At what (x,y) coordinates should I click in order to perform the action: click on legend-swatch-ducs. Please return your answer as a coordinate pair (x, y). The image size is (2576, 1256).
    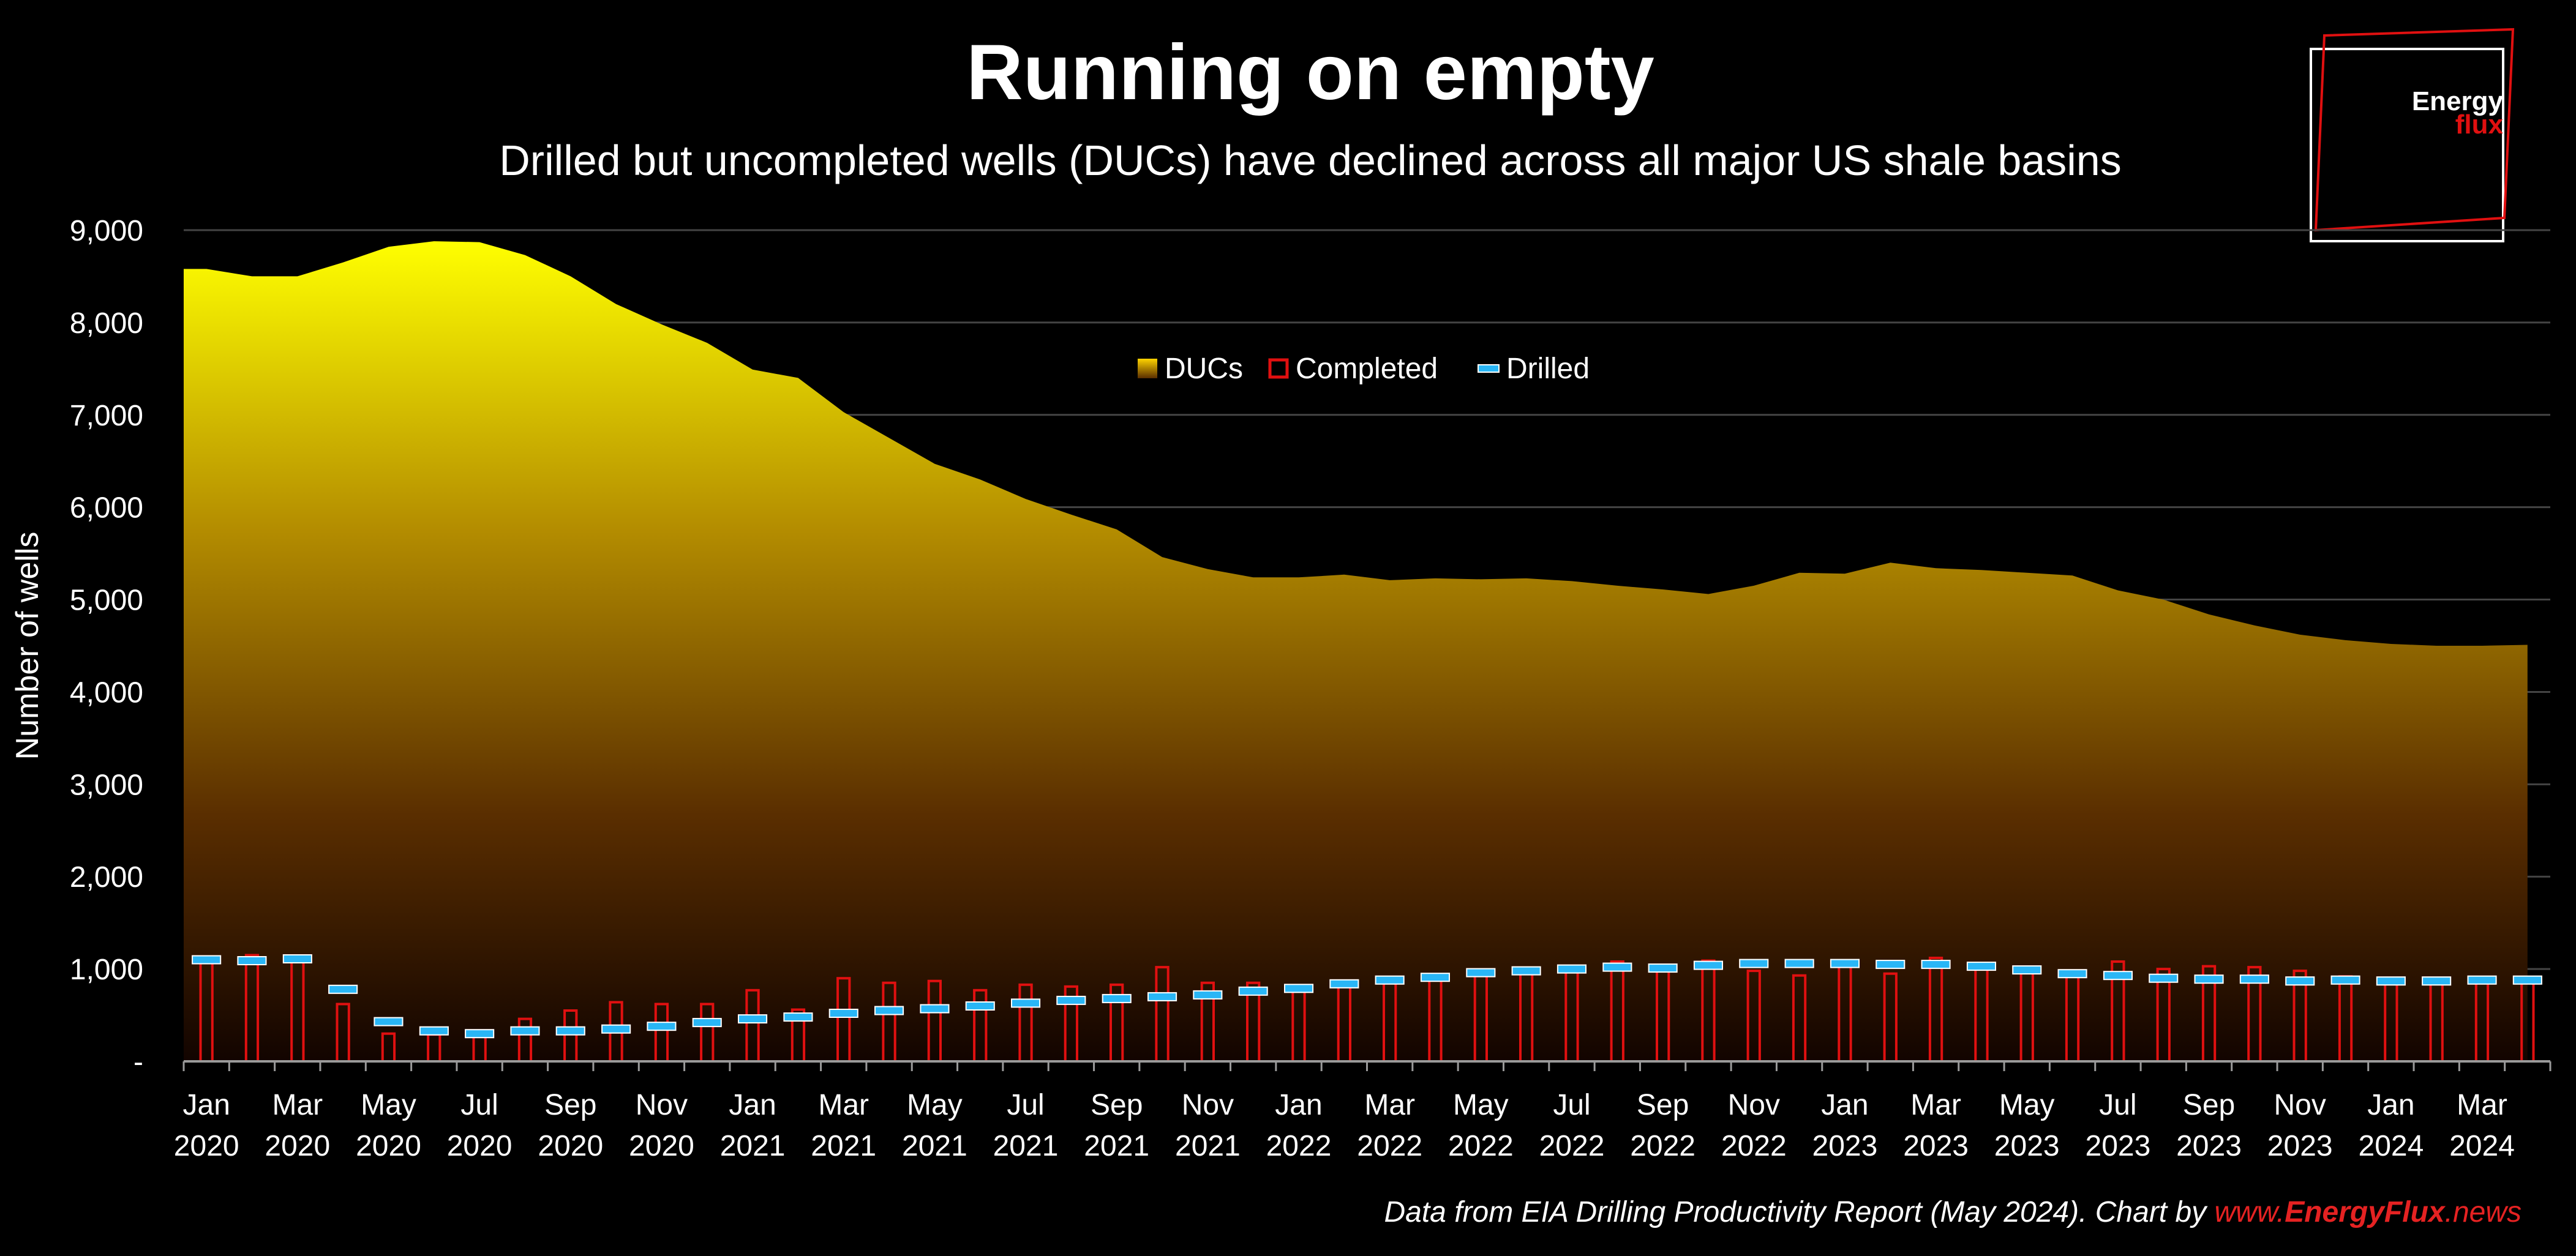
    Looking at the image, I should click on (1147, 368).